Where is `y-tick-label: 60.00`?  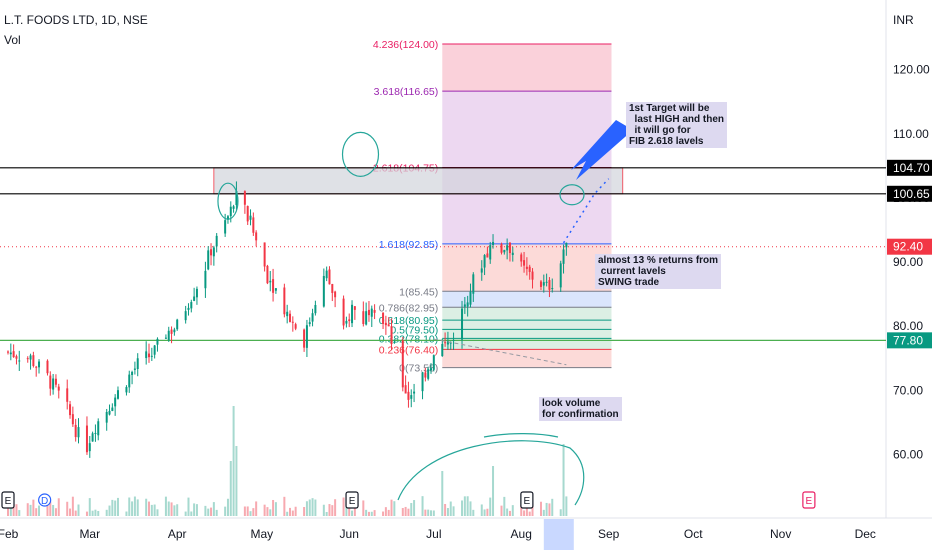 y-tick-label: 60.00 is located at coordinates (908, 454).